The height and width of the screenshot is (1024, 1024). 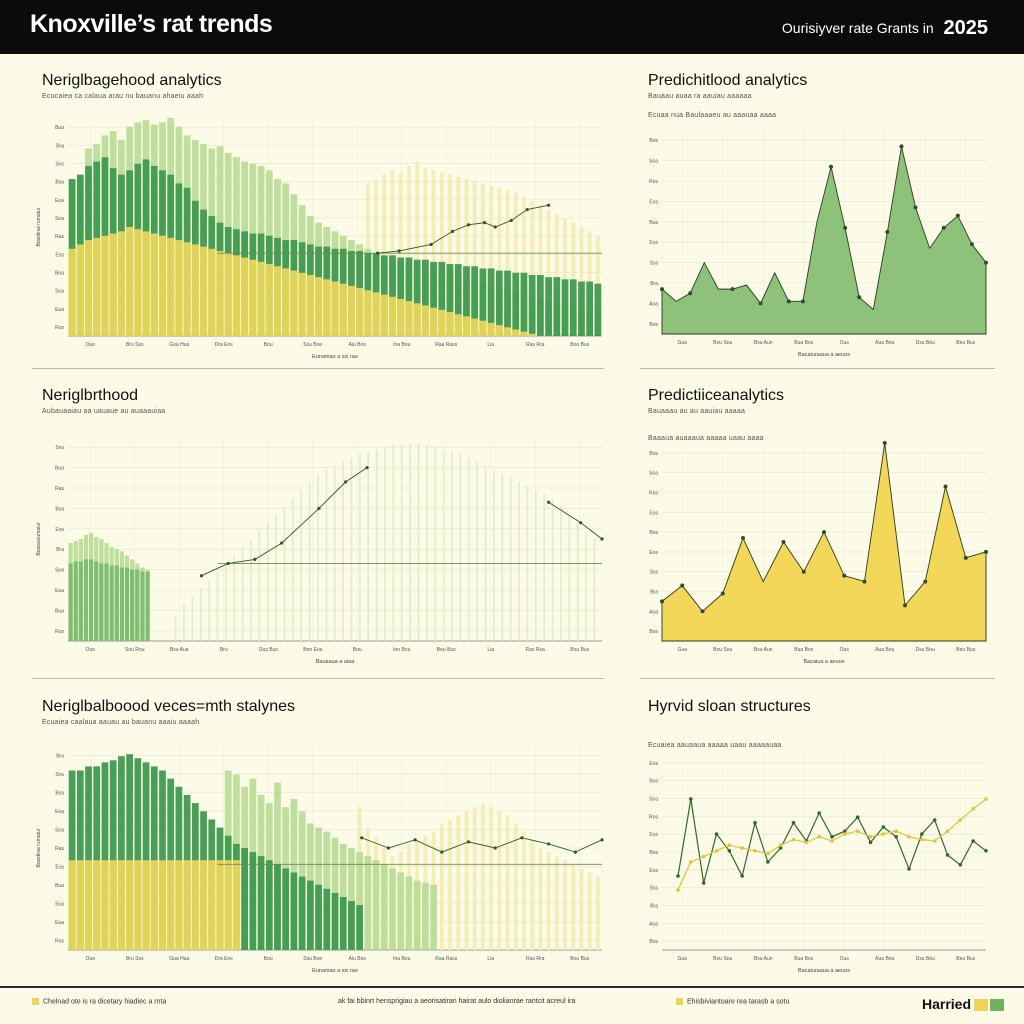 What do you see at coordinates (59, 923) in the screenshot?
I see `y-tick-label: Eua` at bounding box center [59, 923].